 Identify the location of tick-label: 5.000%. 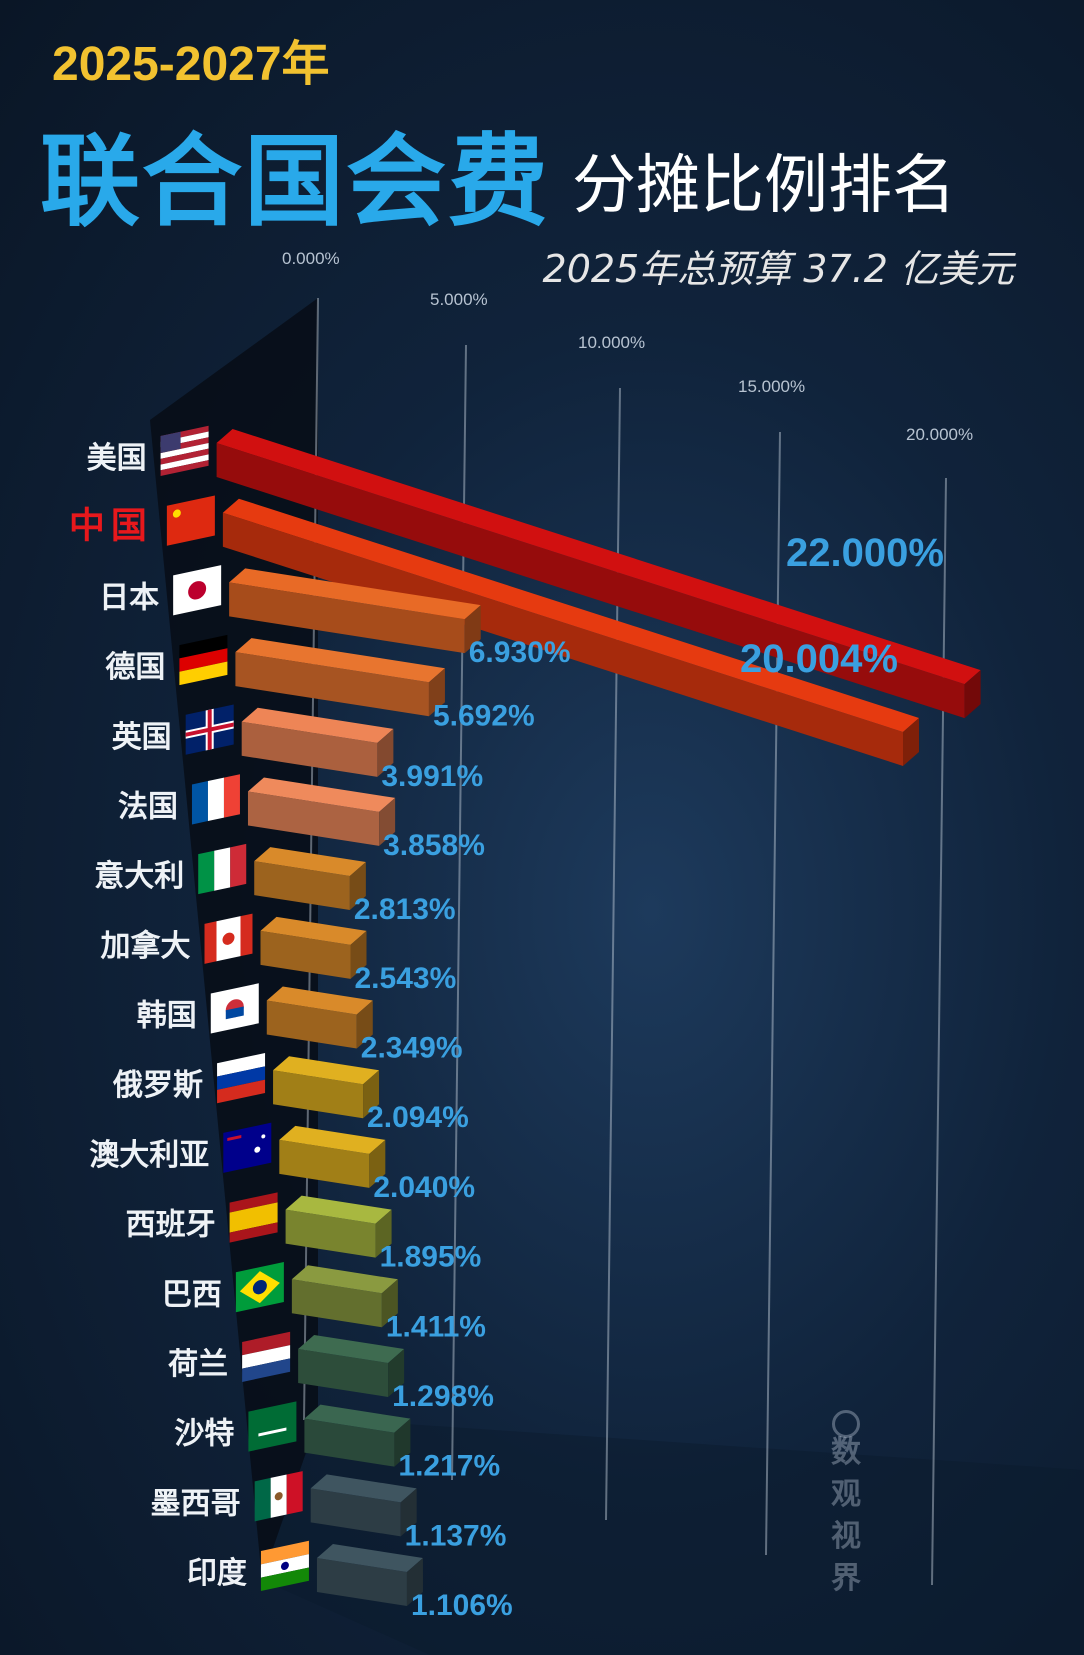
(459, 299).